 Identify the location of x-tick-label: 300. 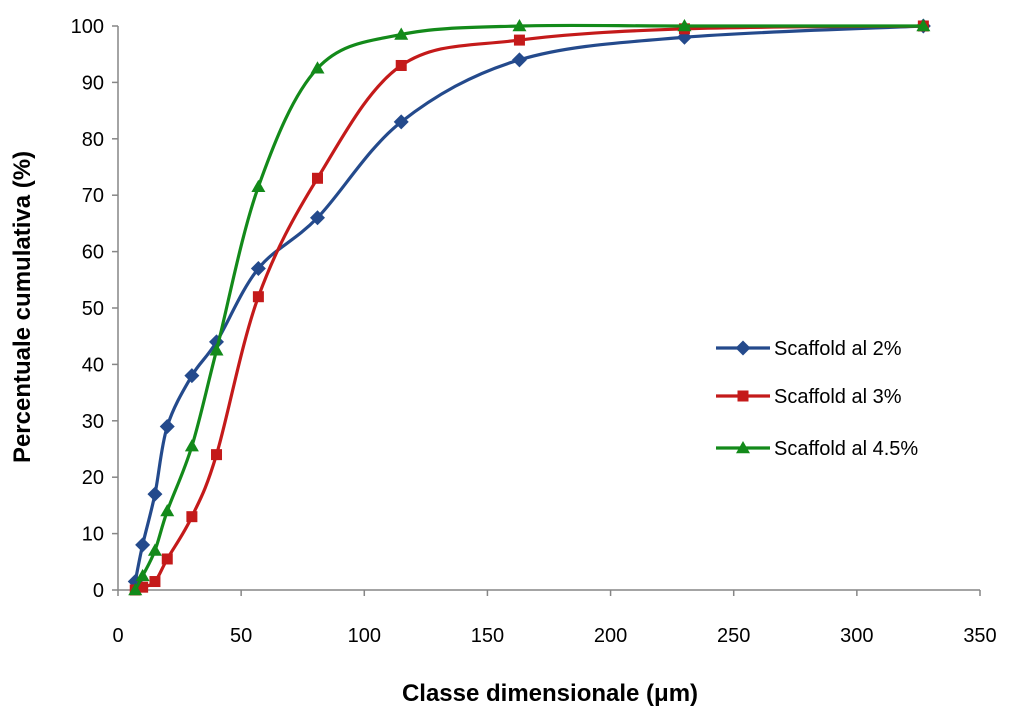
(856, 636).